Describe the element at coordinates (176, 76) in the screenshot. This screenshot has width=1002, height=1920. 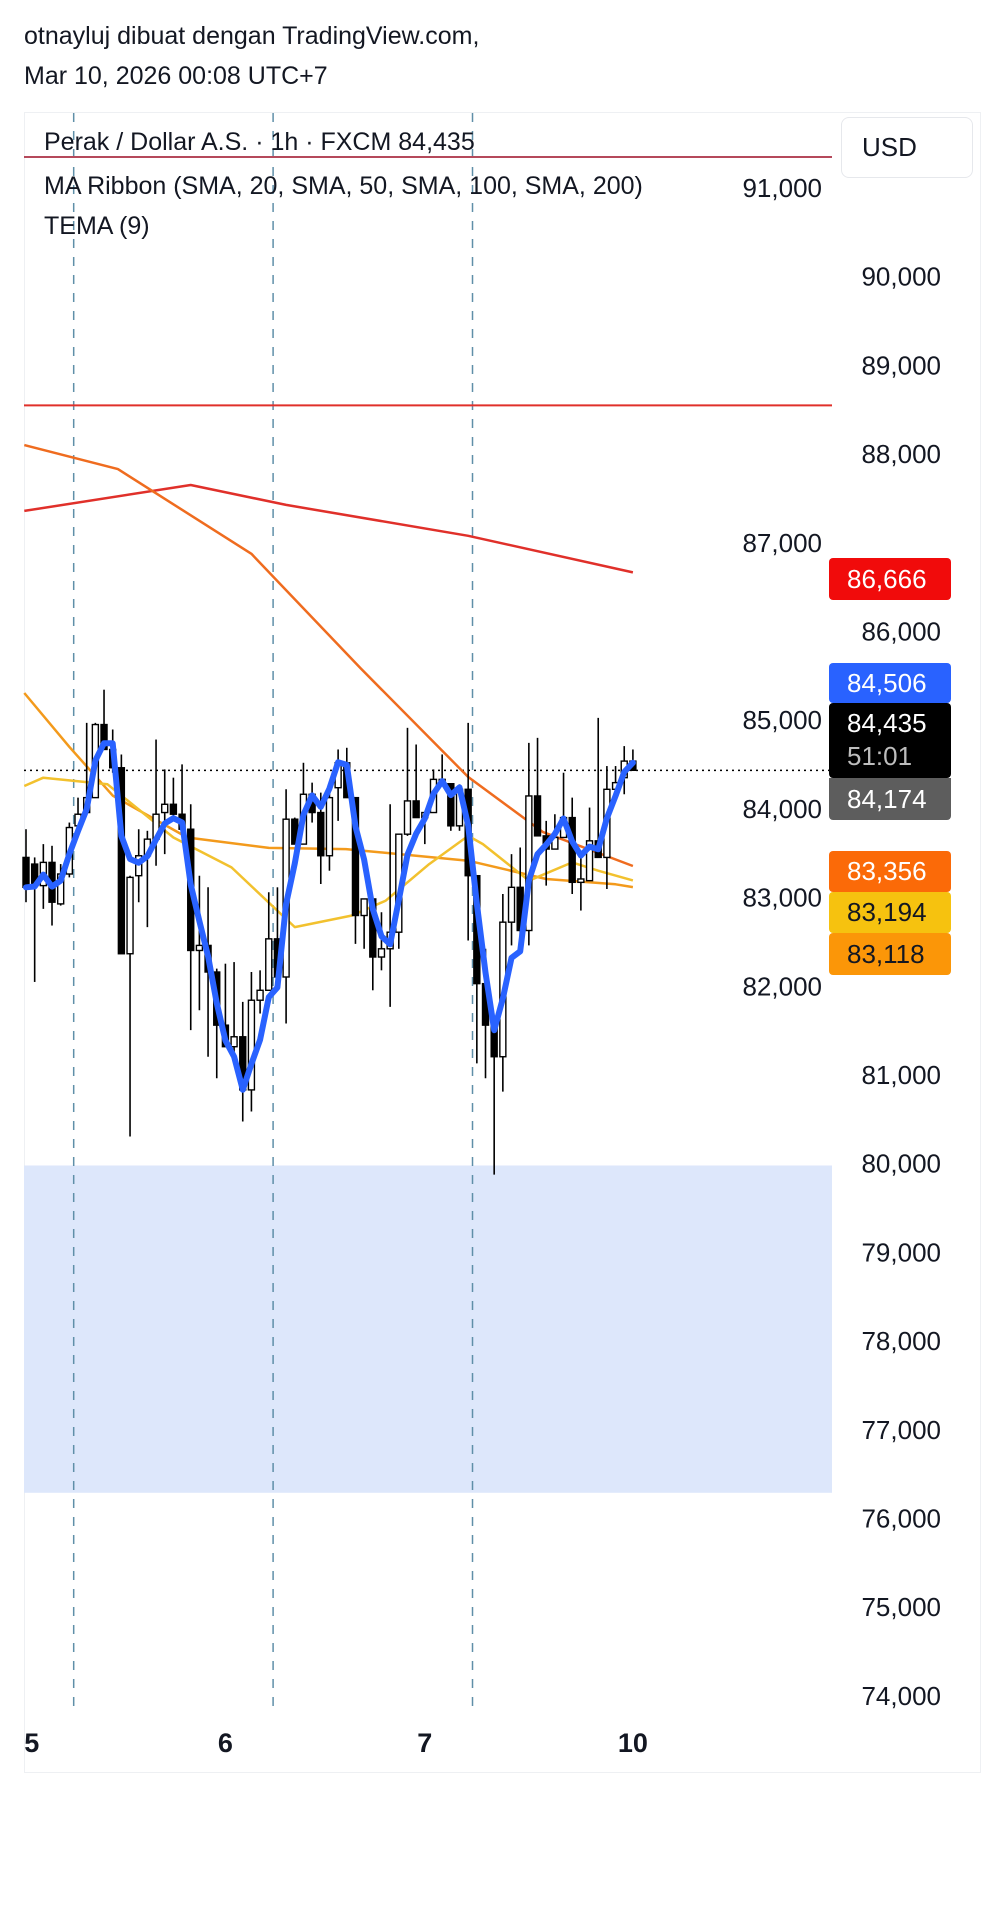
I see `timestamp-text: Mar 10, 2026 00:08 UTC+7` at that location.